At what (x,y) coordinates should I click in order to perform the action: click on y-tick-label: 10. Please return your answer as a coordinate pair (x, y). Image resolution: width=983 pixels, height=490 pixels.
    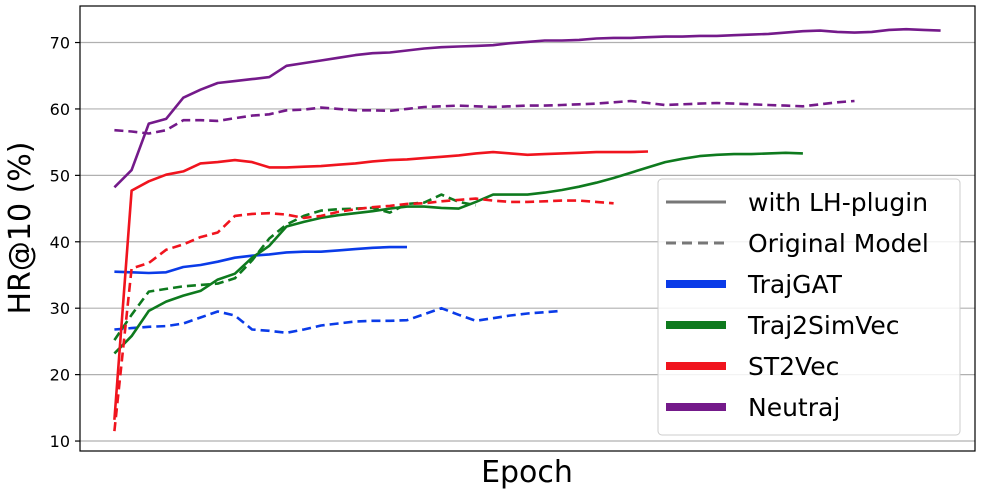
    Looking at the image, I should click on (60, 441).